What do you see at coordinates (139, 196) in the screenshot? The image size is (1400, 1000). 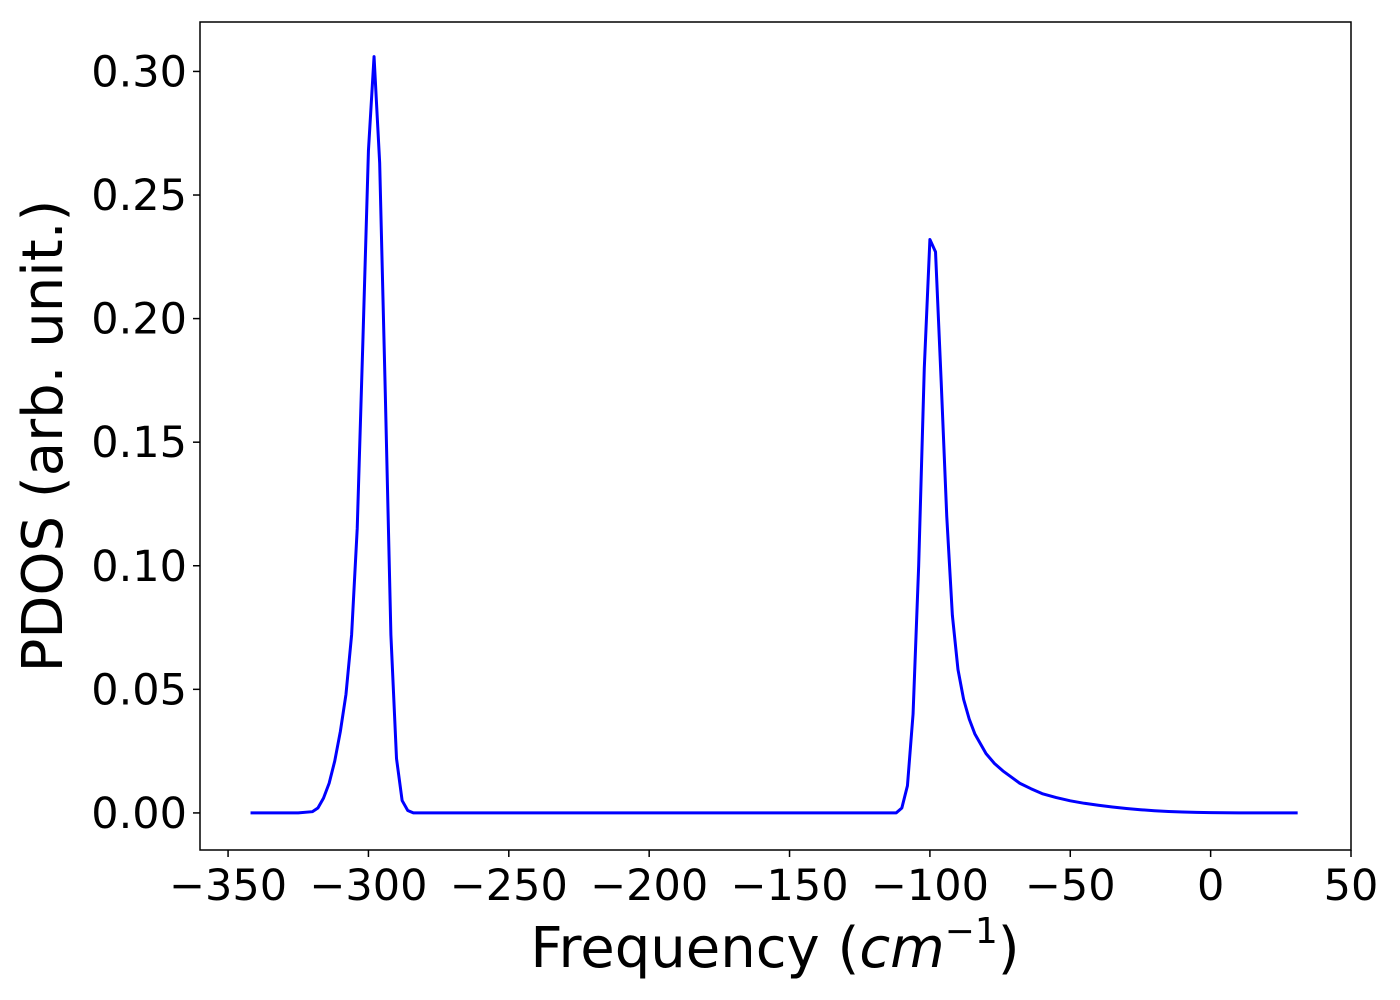 I see `y-tick-label: 0.25` at bounding box center [139, 196].